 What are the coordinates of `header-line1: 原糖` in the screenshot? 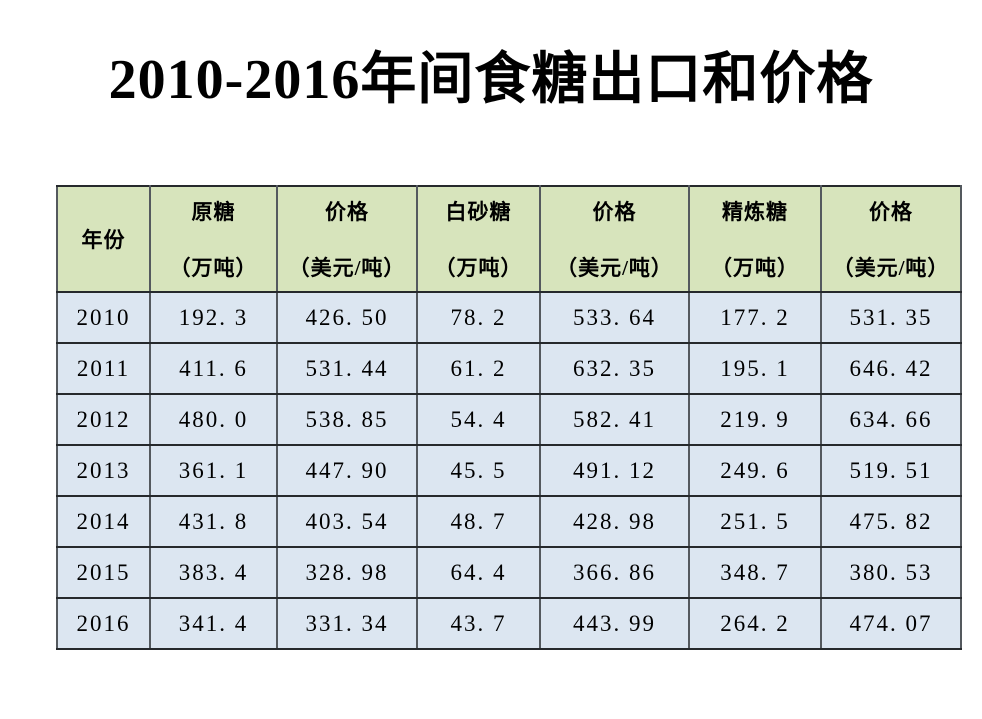 It's located at (213, 212).